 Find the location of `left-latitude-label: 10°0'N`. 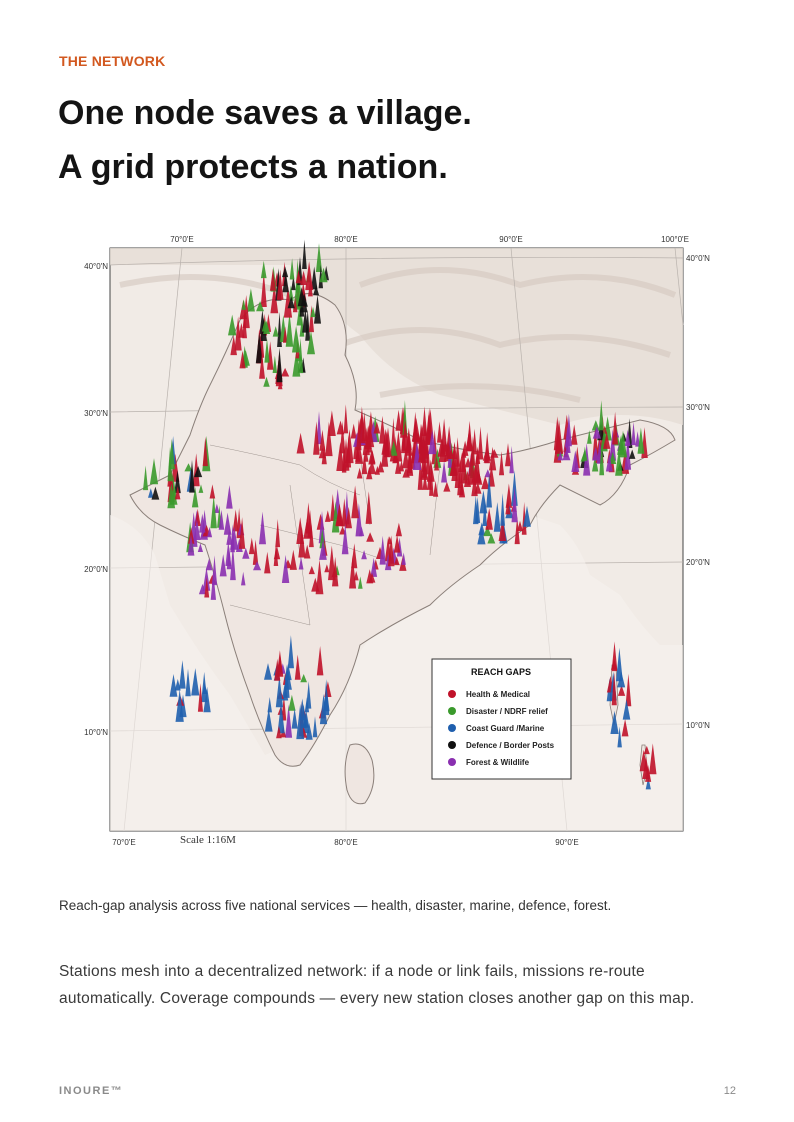

left-latitude-label: 10°0'N is located at coordinates (96, 732).